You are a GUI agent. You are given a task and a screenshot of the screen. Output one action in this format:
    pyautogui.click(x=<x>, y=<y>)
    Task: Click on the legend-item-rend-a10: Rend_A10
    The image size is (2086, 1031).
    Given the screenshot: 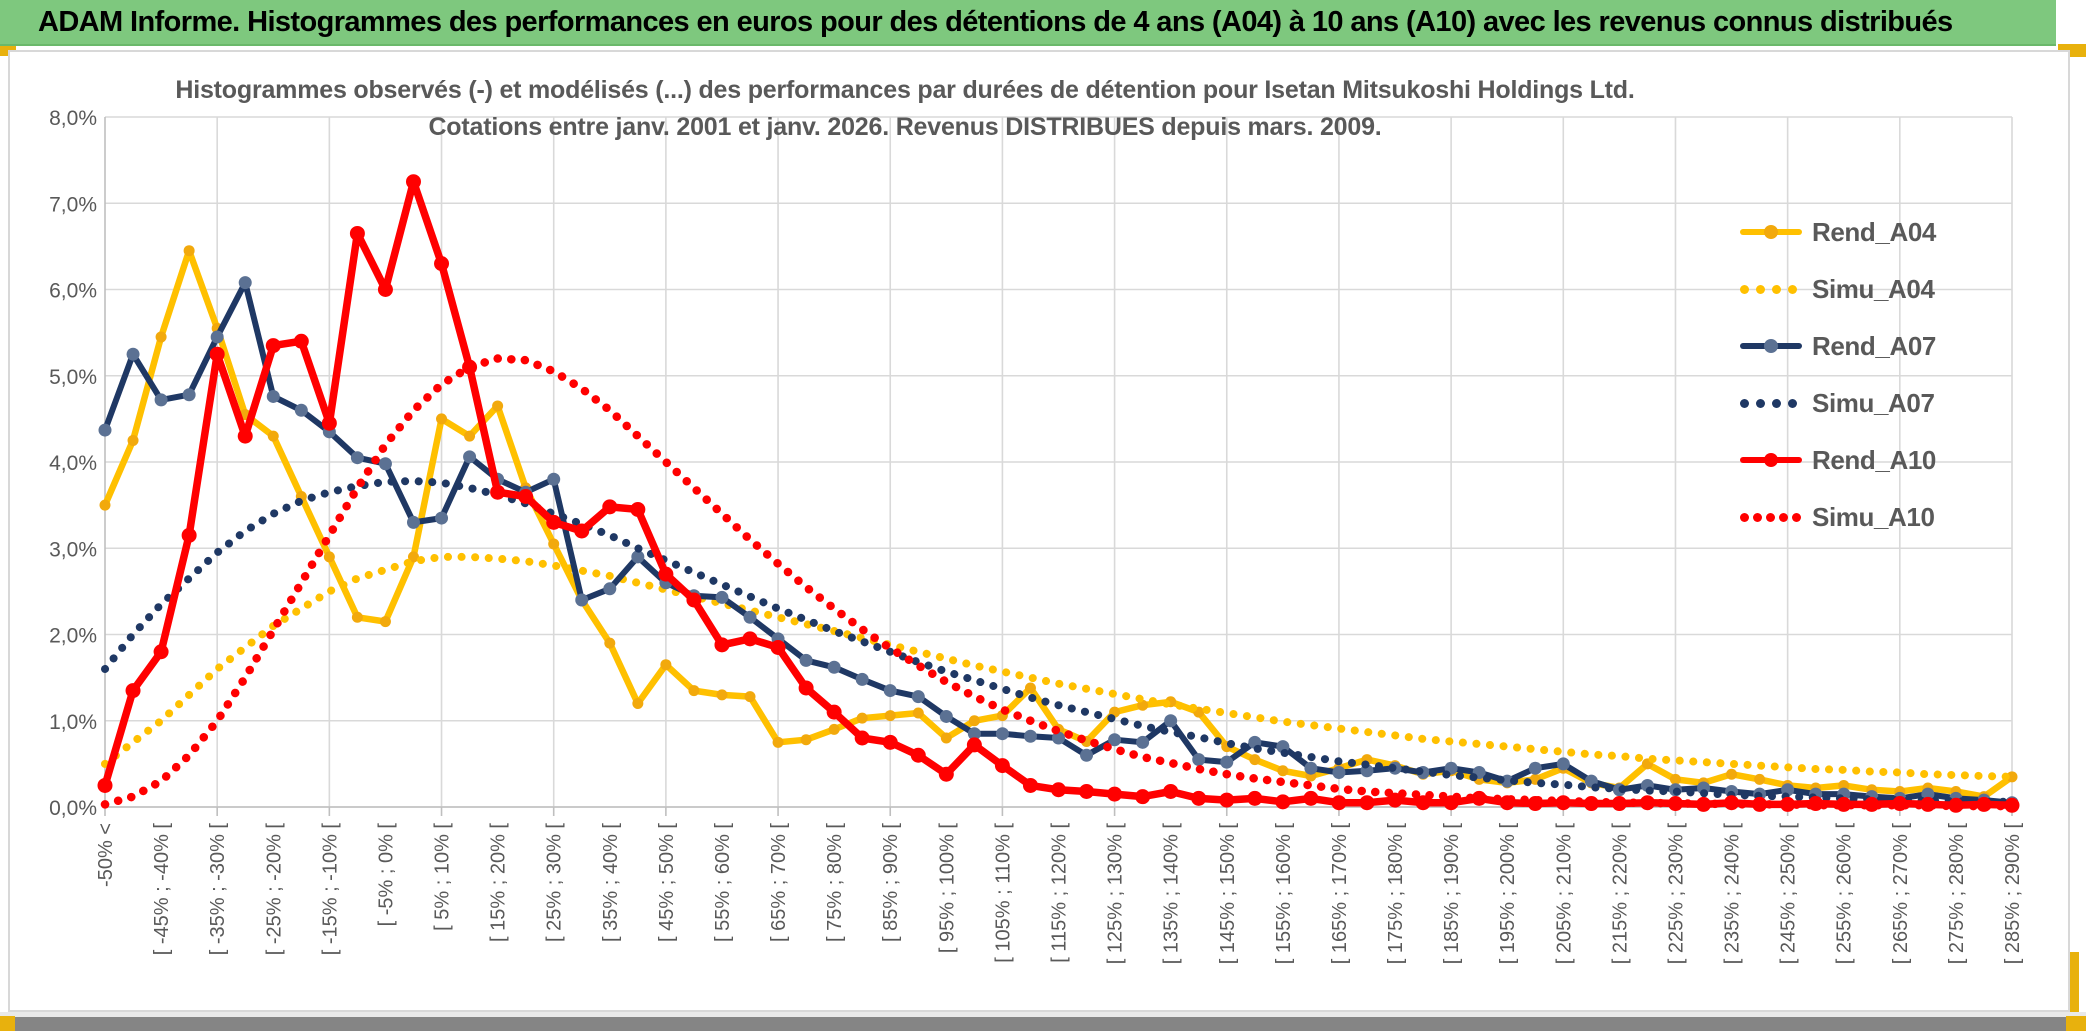 What is the action you would take?
    pyautogui.click(x=1838, y=460)
    